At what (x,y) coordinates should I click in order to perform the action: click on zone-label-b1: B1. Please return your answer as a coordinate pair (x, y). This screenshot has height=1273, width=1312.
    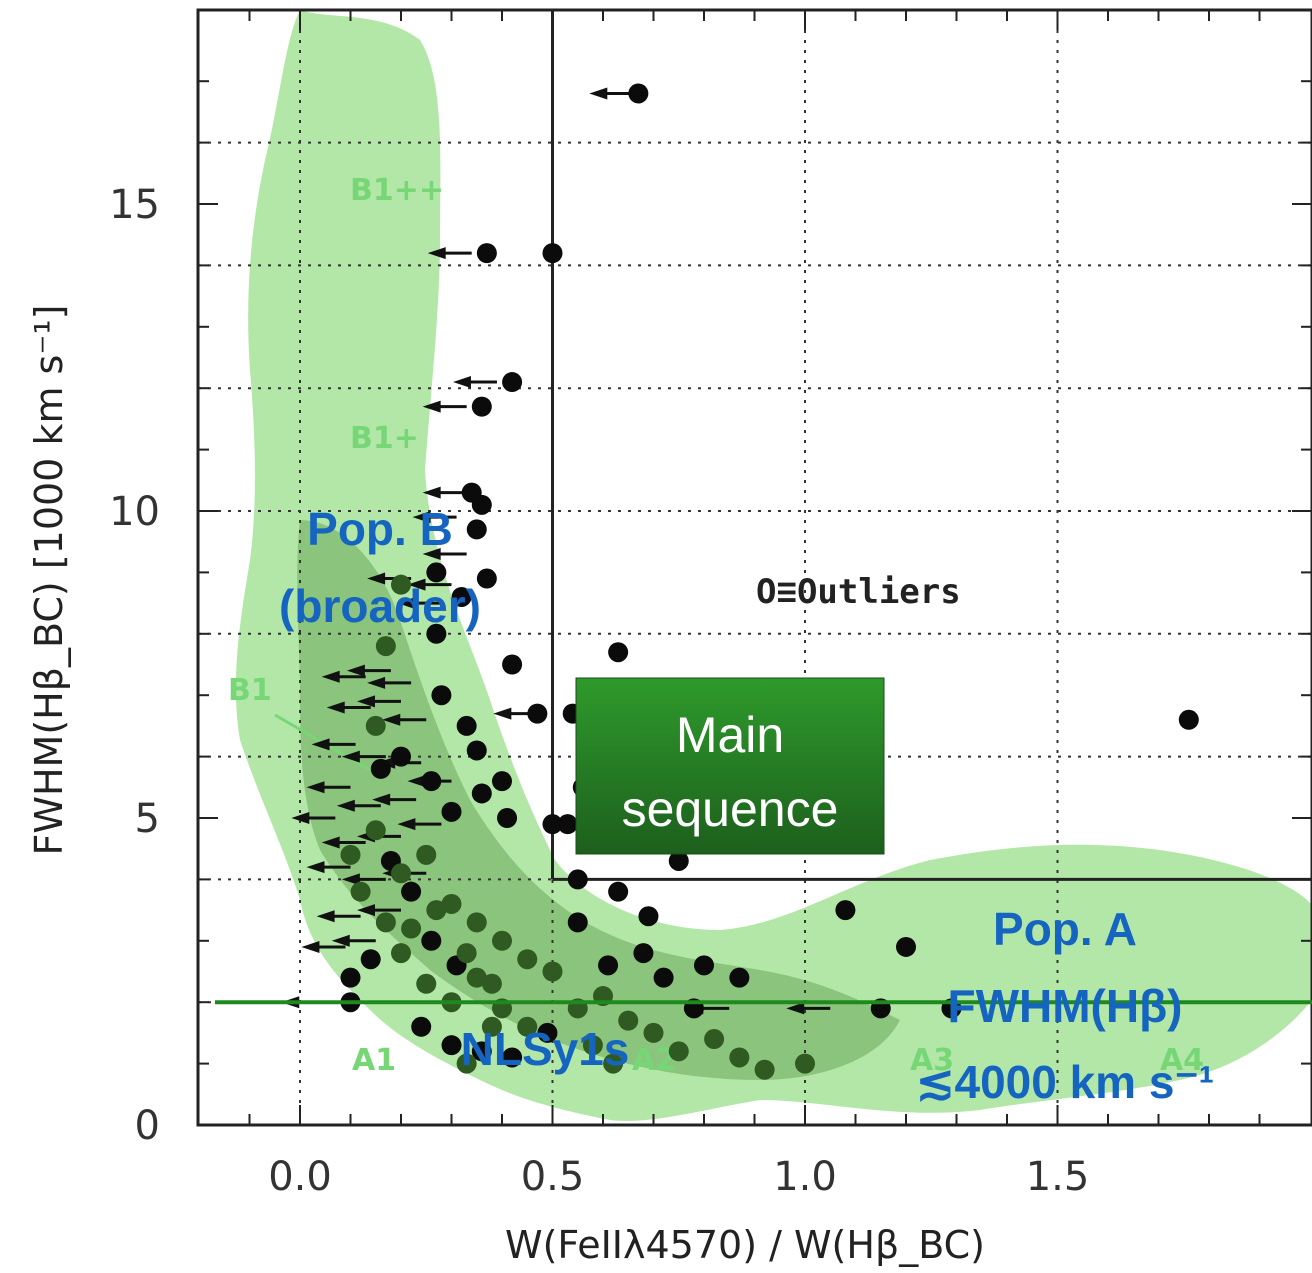
    Looking at the image, I should click on (250, 690).